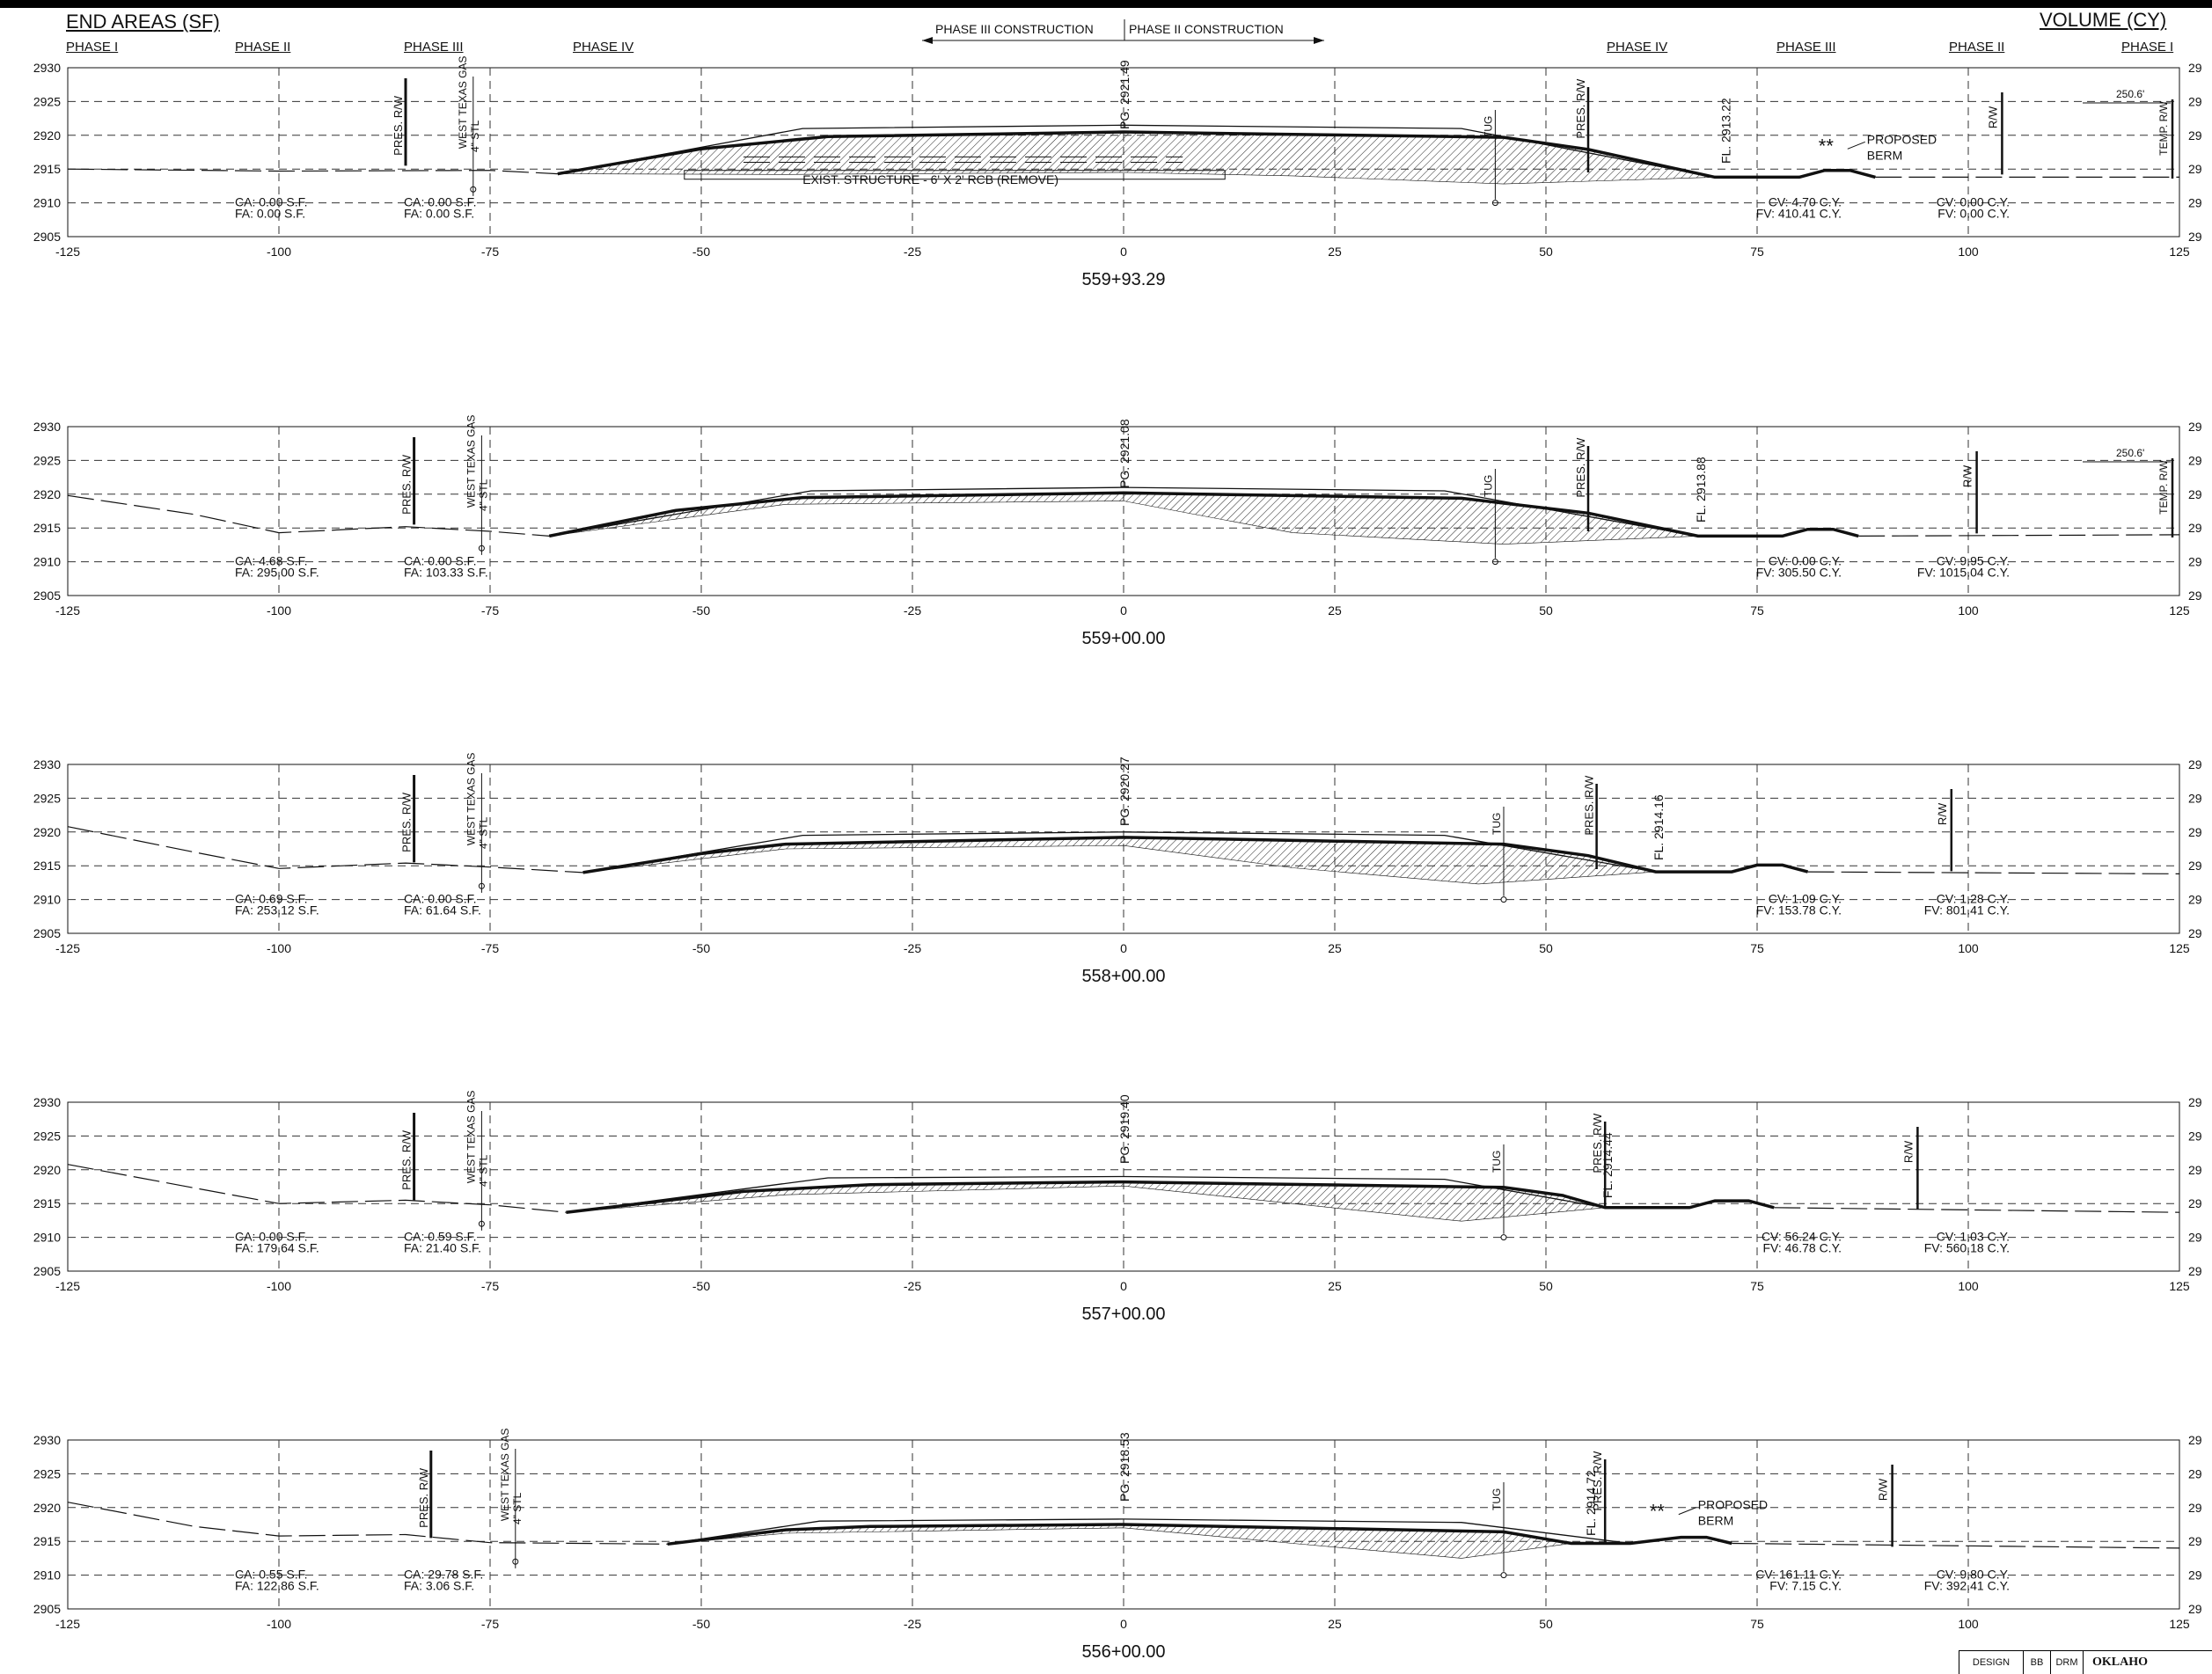 This screenshot has height=1674, width=2212. What do you see at coordinates (1967, 910) in the screenshot?
I see `fill-volume-label: FV: 801.41 C.Y.` at bounding box center [1967, 910].